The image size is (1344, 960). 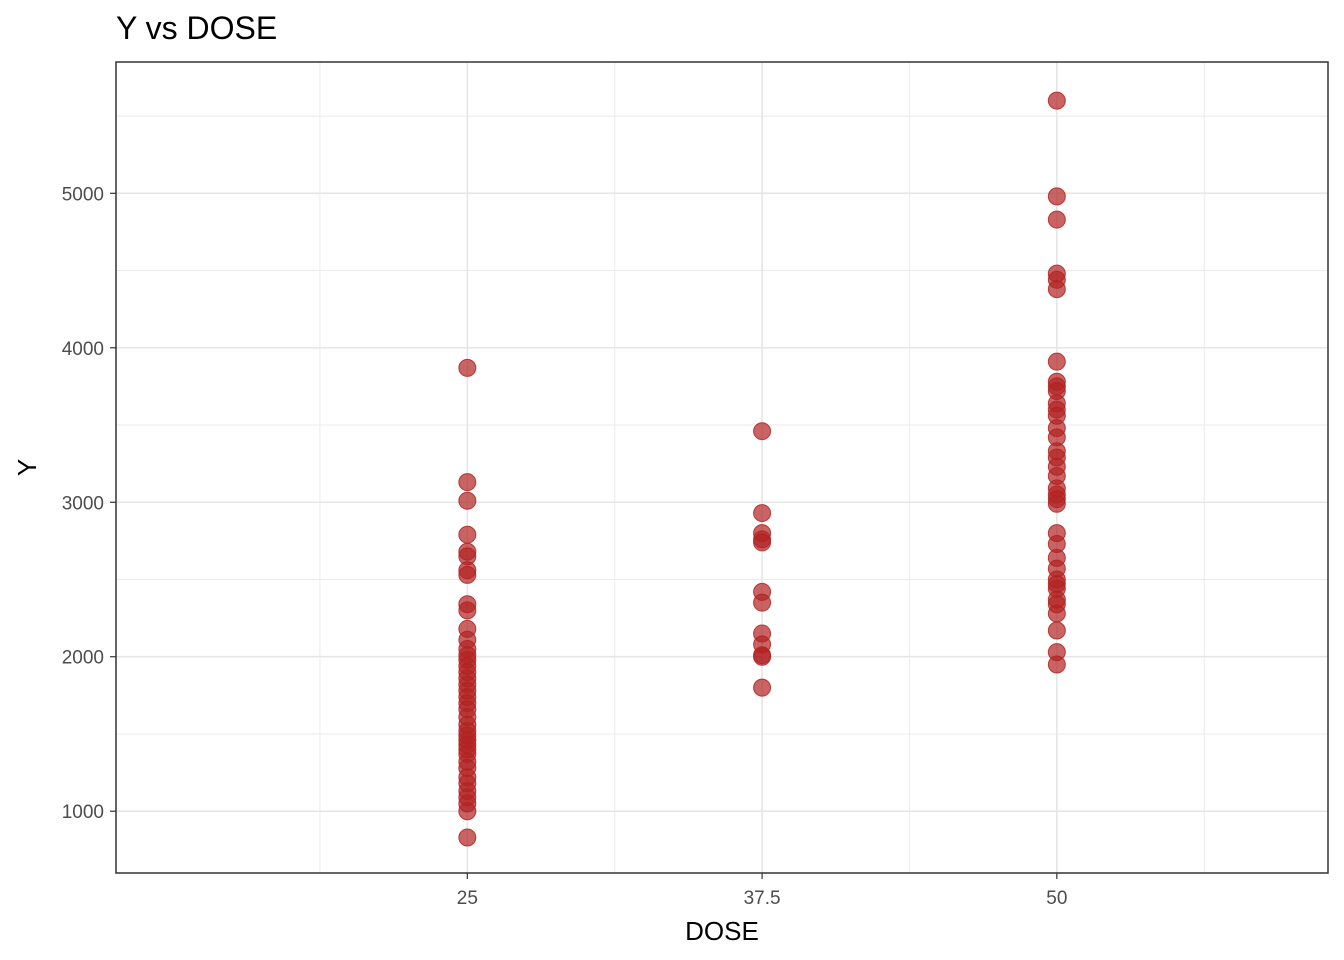 I want to click on x-tick-label: 37.5, so click(x=762, y=898).